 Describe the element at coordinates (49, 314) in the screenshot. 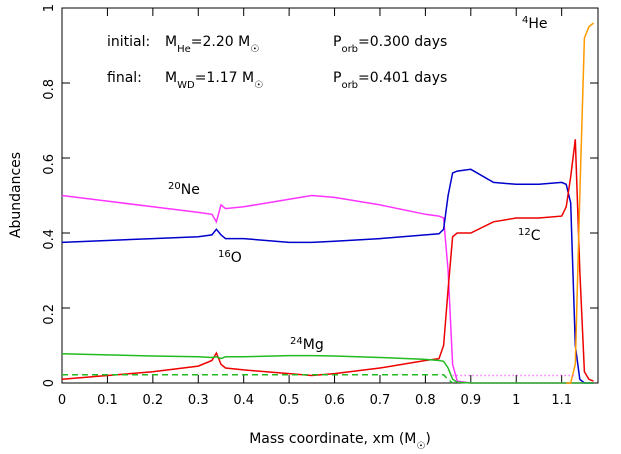

I see `y-tick-label: 0.2` at that location.